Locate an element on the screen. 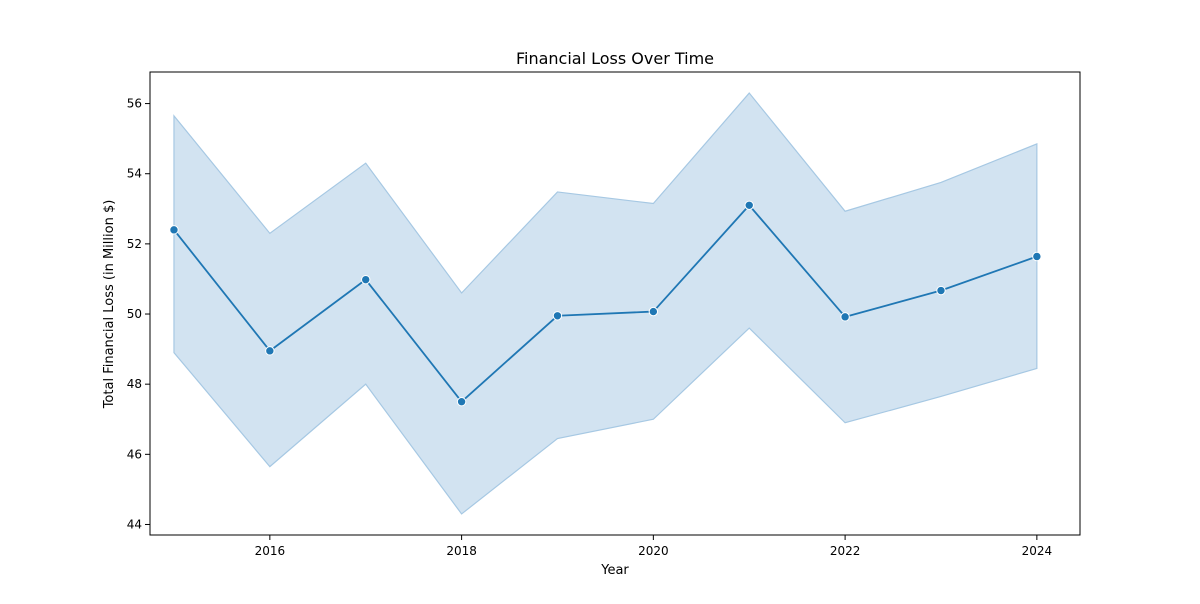 The height and width of the screenshot is (604, 1200). data-point-2024 is located at coordinates (1037, 256).